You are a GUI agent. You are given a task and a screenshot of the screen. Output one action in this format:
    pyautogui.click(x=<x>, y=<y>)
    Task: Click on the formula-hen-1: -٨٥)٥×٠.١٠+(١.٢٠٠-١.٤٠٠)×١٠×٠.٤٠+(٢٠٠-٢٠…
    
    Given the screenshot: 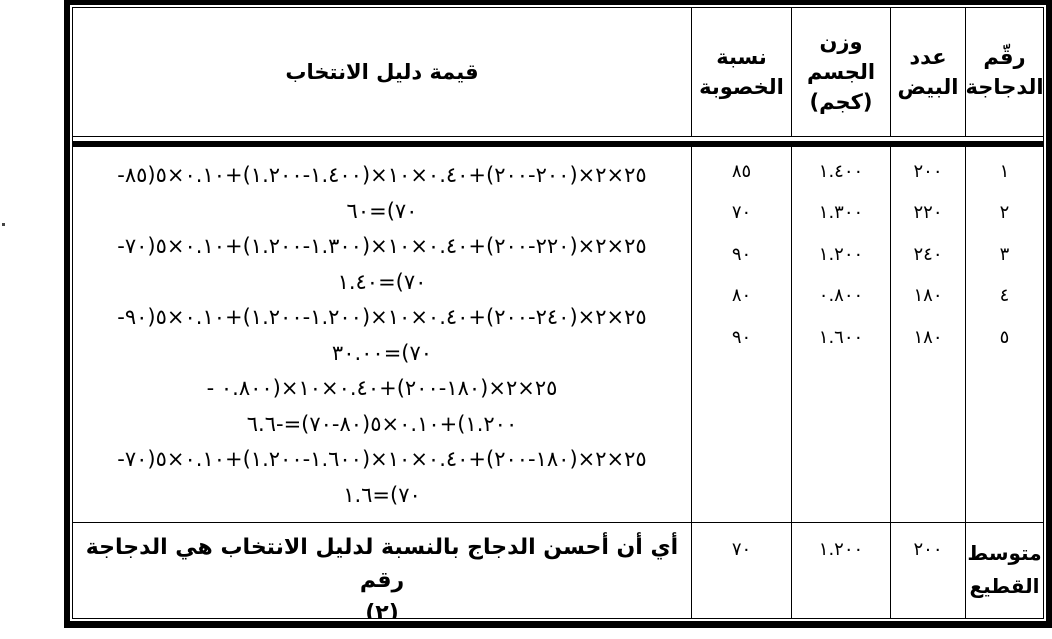 What is the action you would take?
    pyautogui.click(x=382, y=193)
    